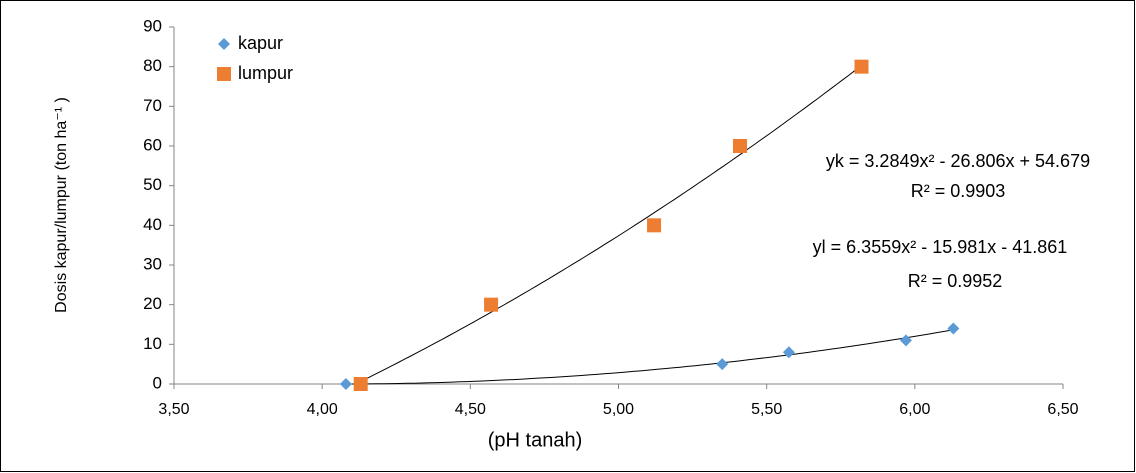 This screenshot has height=473, width=1136. Describe the element at coordinates (955, 281) in the screenshot. I see `trendline-equation: R² = 0.9952` at that location.